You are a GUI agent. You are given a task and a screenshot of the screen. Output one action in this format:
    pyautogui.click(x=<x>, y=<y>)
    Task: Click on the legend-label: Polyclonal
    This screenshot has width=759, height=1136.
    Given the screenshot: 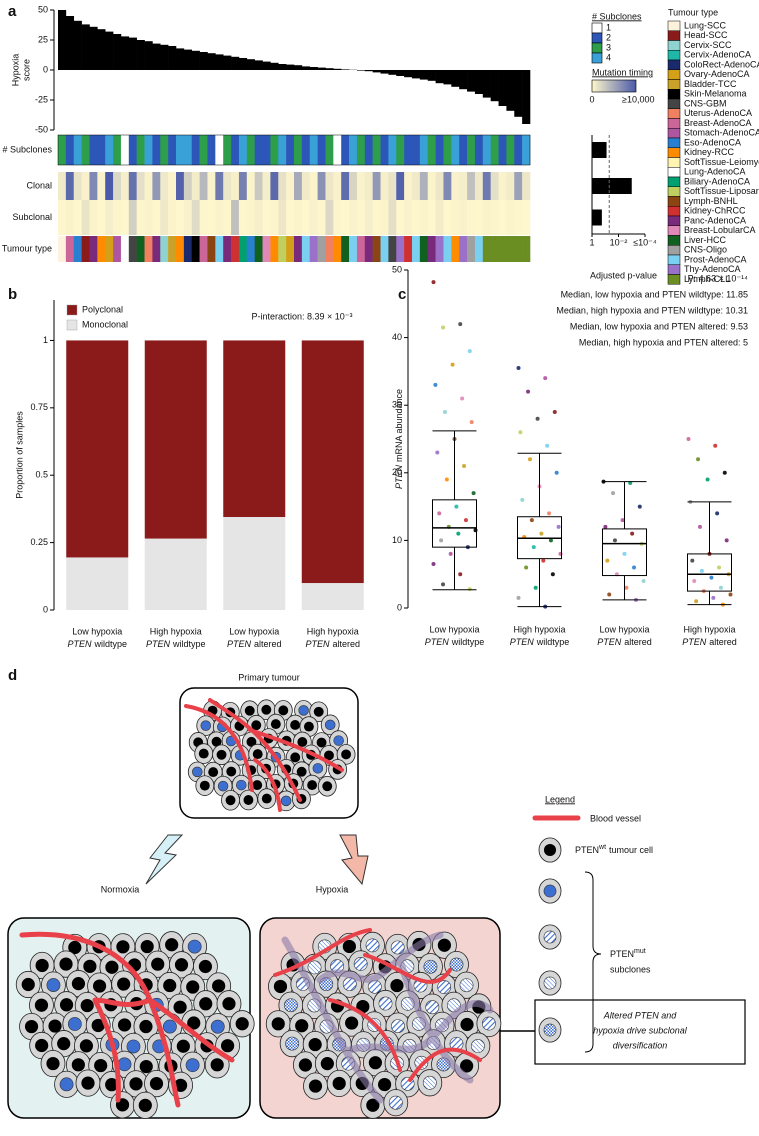 What is the action you would take?
    pyautogui.click(x=102, y=309)
    